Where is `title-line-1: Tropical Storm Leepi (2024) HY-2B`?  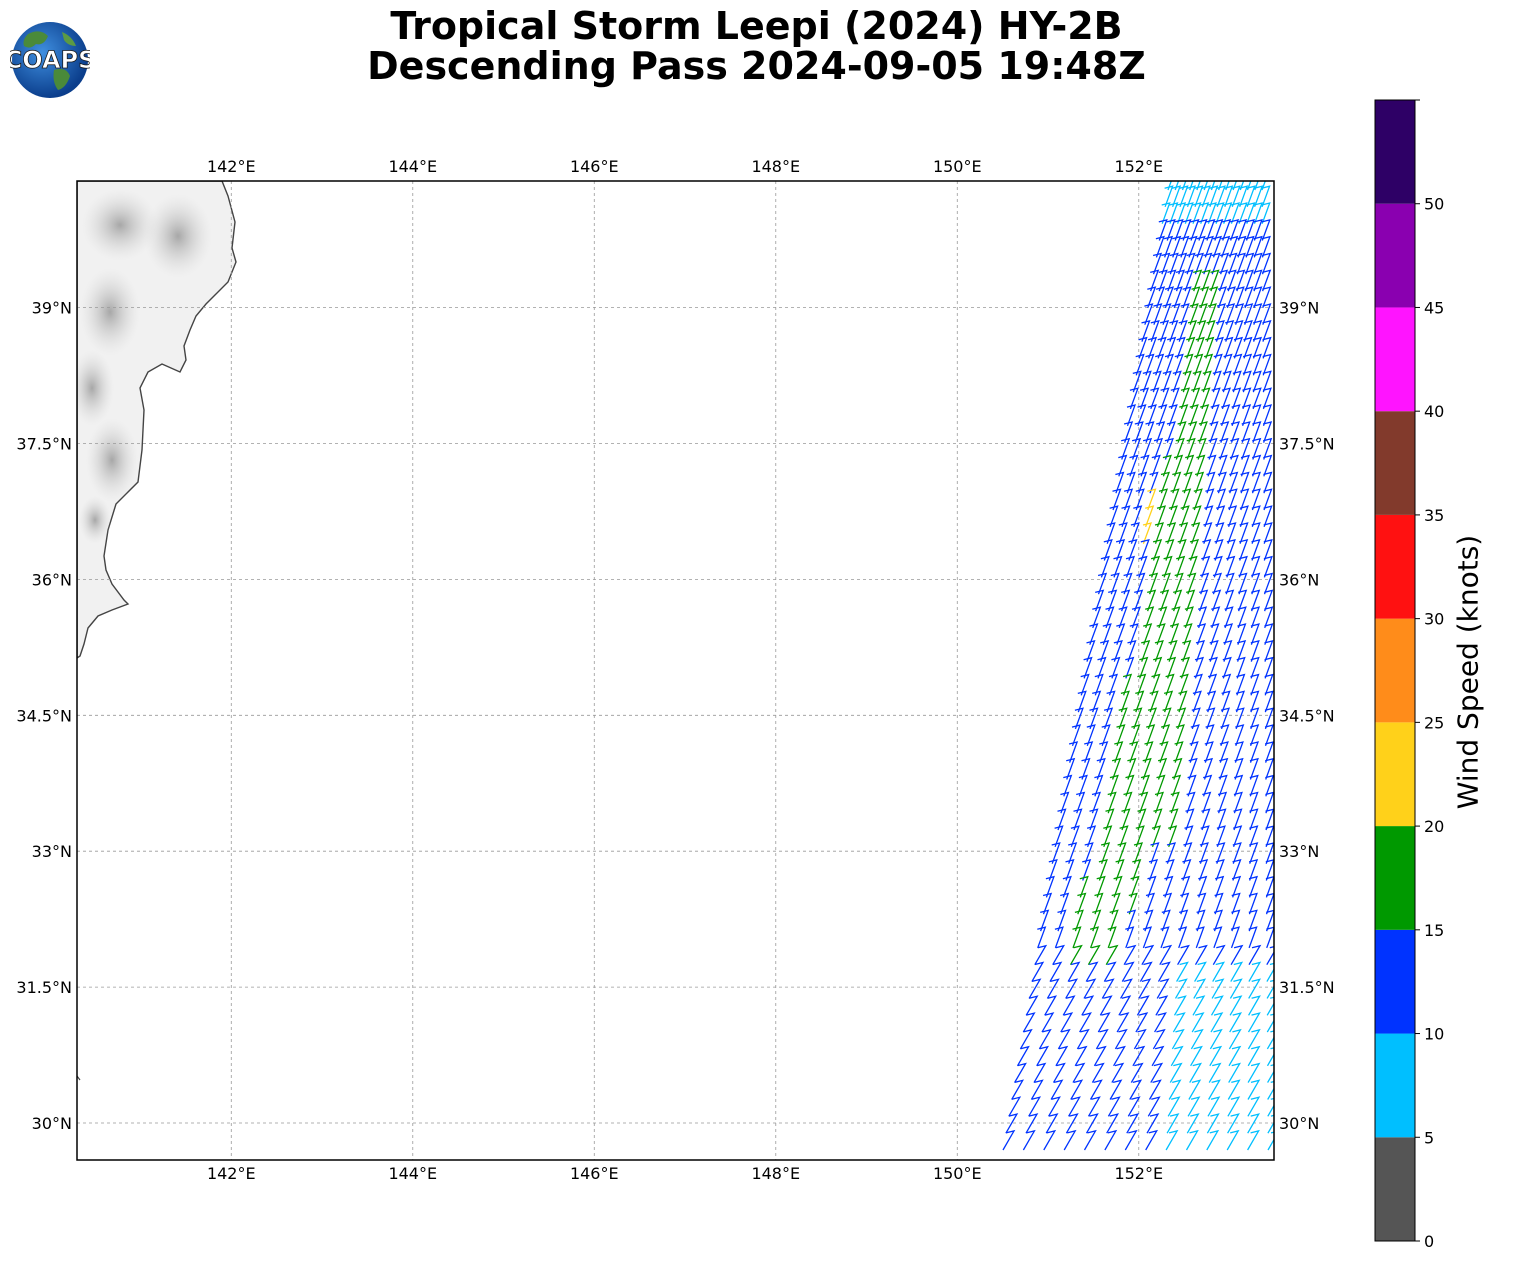
title-line-1: Tropical Storm Leepi (2024) HY-2B is located at coordinates (756, 26).